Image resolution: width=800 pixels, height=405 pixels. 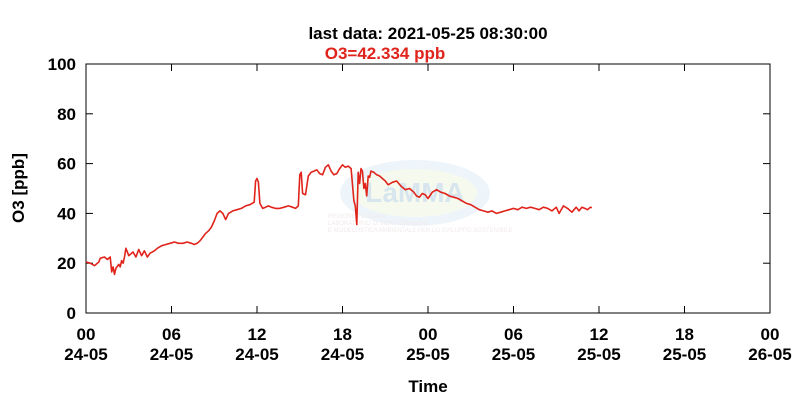 What do you see at coordinates (769, 354) in the screenshot?
I see `x-tick-date-label: 26-05` at bounding box center [769, 354].